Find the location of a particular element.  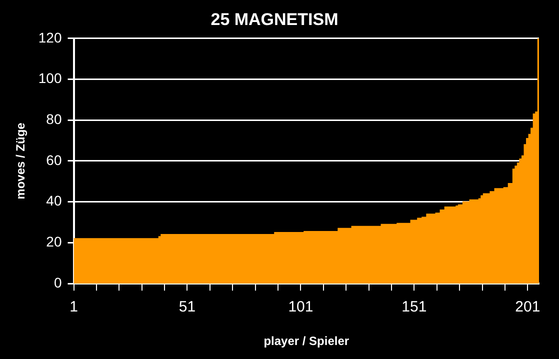

y-tick-label: 0 is located at coordinates (58, 282).